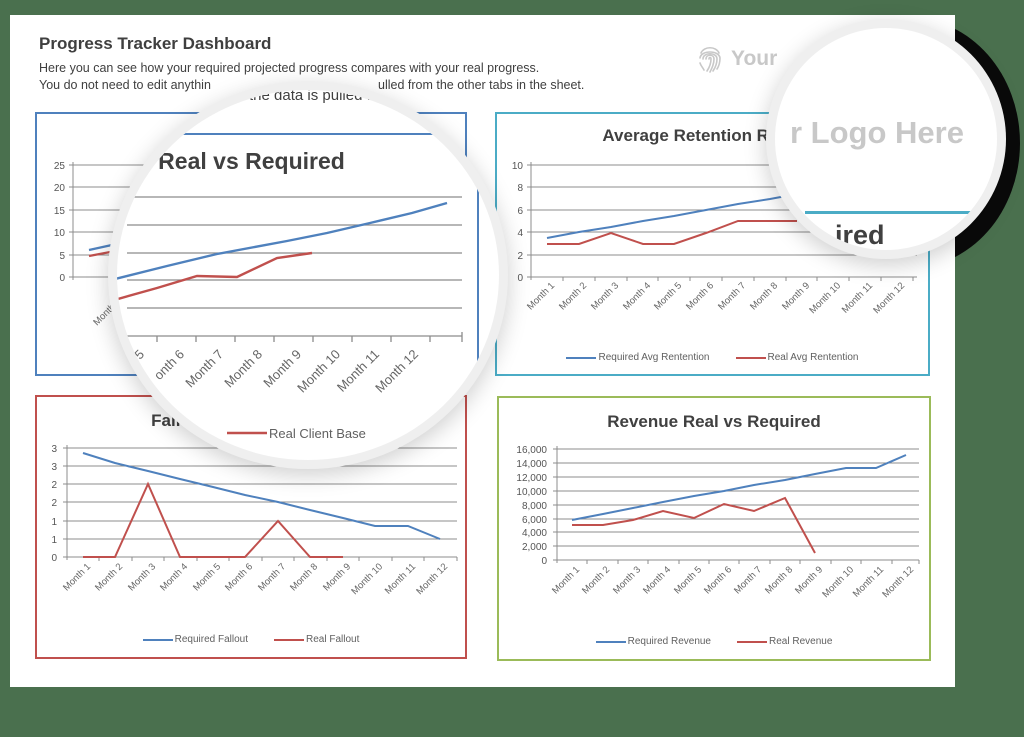 This screenshot has width=1024, height=737. What do you see at coordinates (520, 233) in the screenshot?
I see `svg-text: 4` at bounding box center [520, 233].